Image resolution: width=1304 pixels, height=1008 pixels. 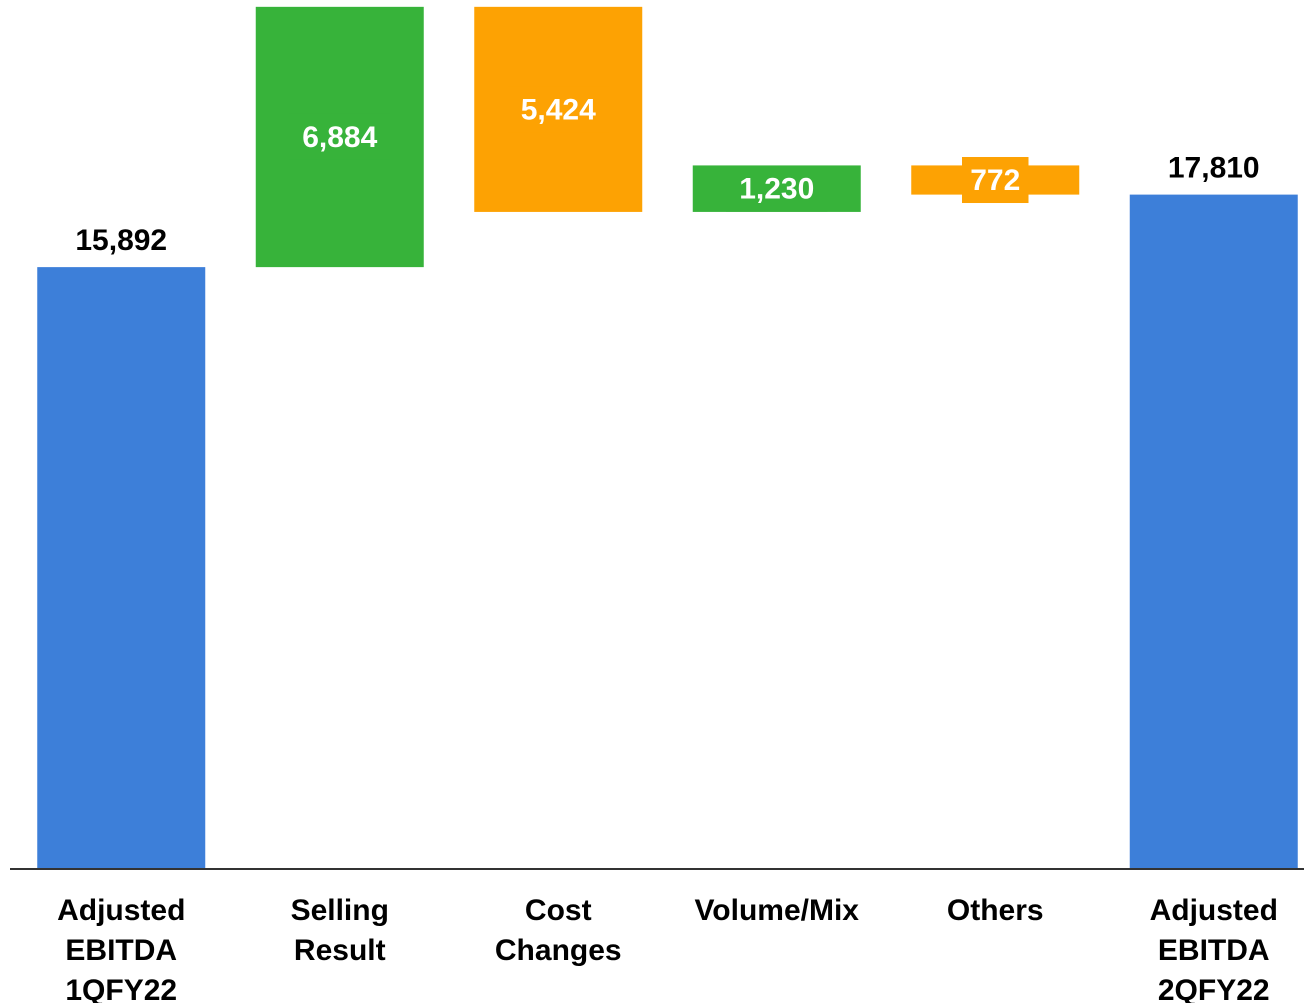 What do you see at coordinates (1214, 910) in the screenshot?
I see `category-label-5-line-0: Adjusted` at bounding box center [1214, 910].